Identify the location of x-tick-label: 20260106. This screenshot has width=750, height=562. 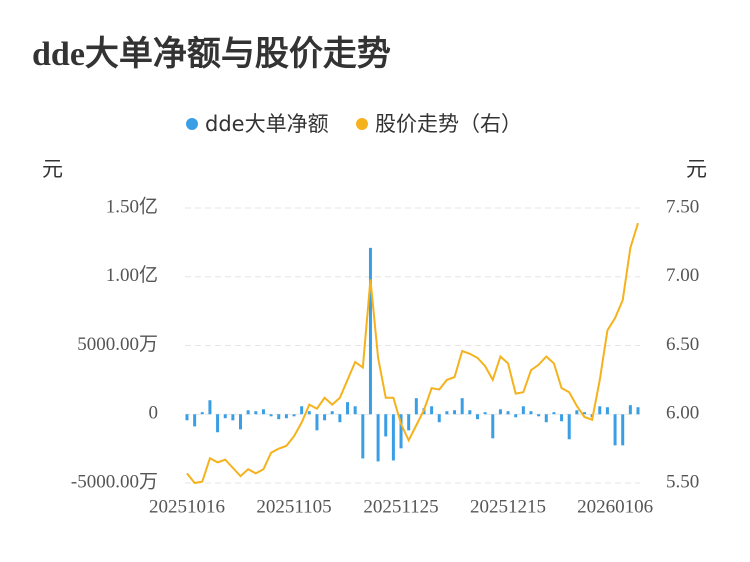
(615, 506).